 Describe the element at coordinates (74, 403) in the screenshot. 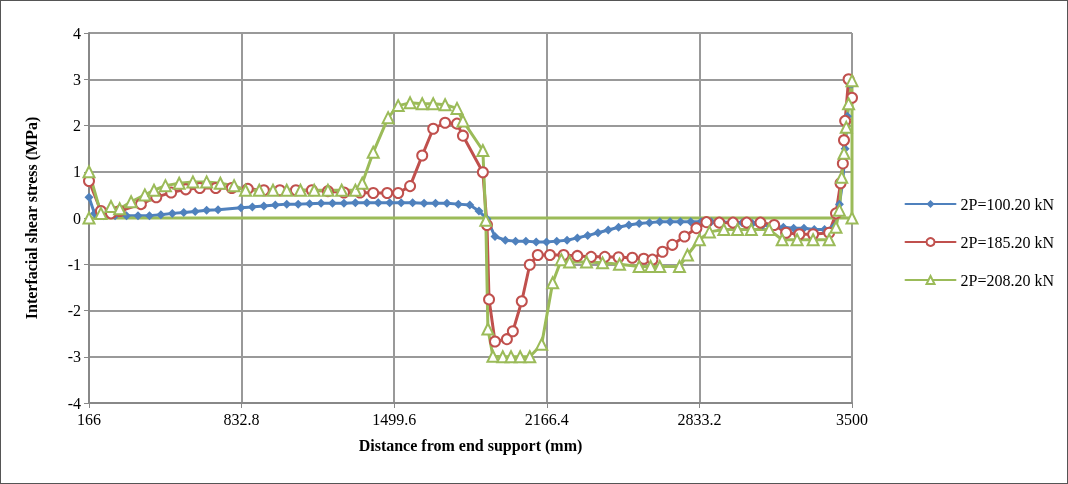

I see `y-tick-label: -4` at that location.